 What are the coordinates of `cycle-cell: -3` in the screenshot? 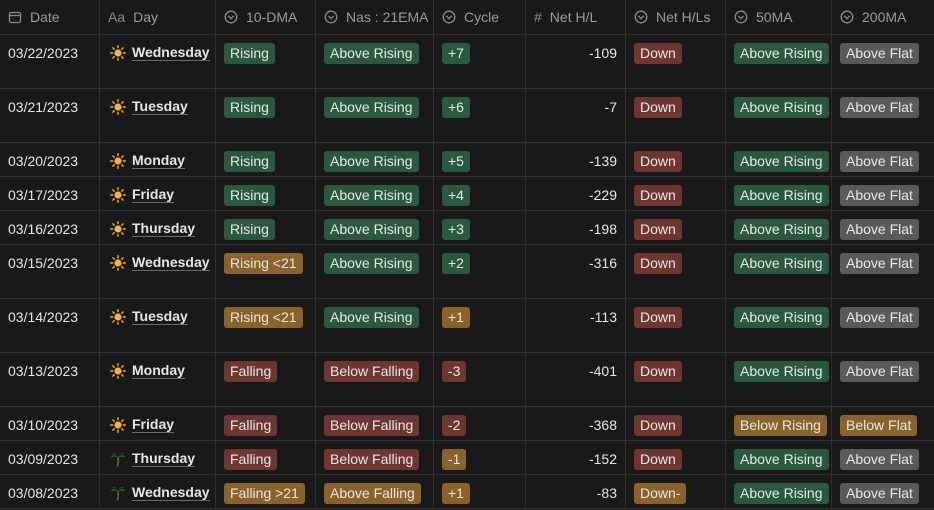 It's located at (480, 379).